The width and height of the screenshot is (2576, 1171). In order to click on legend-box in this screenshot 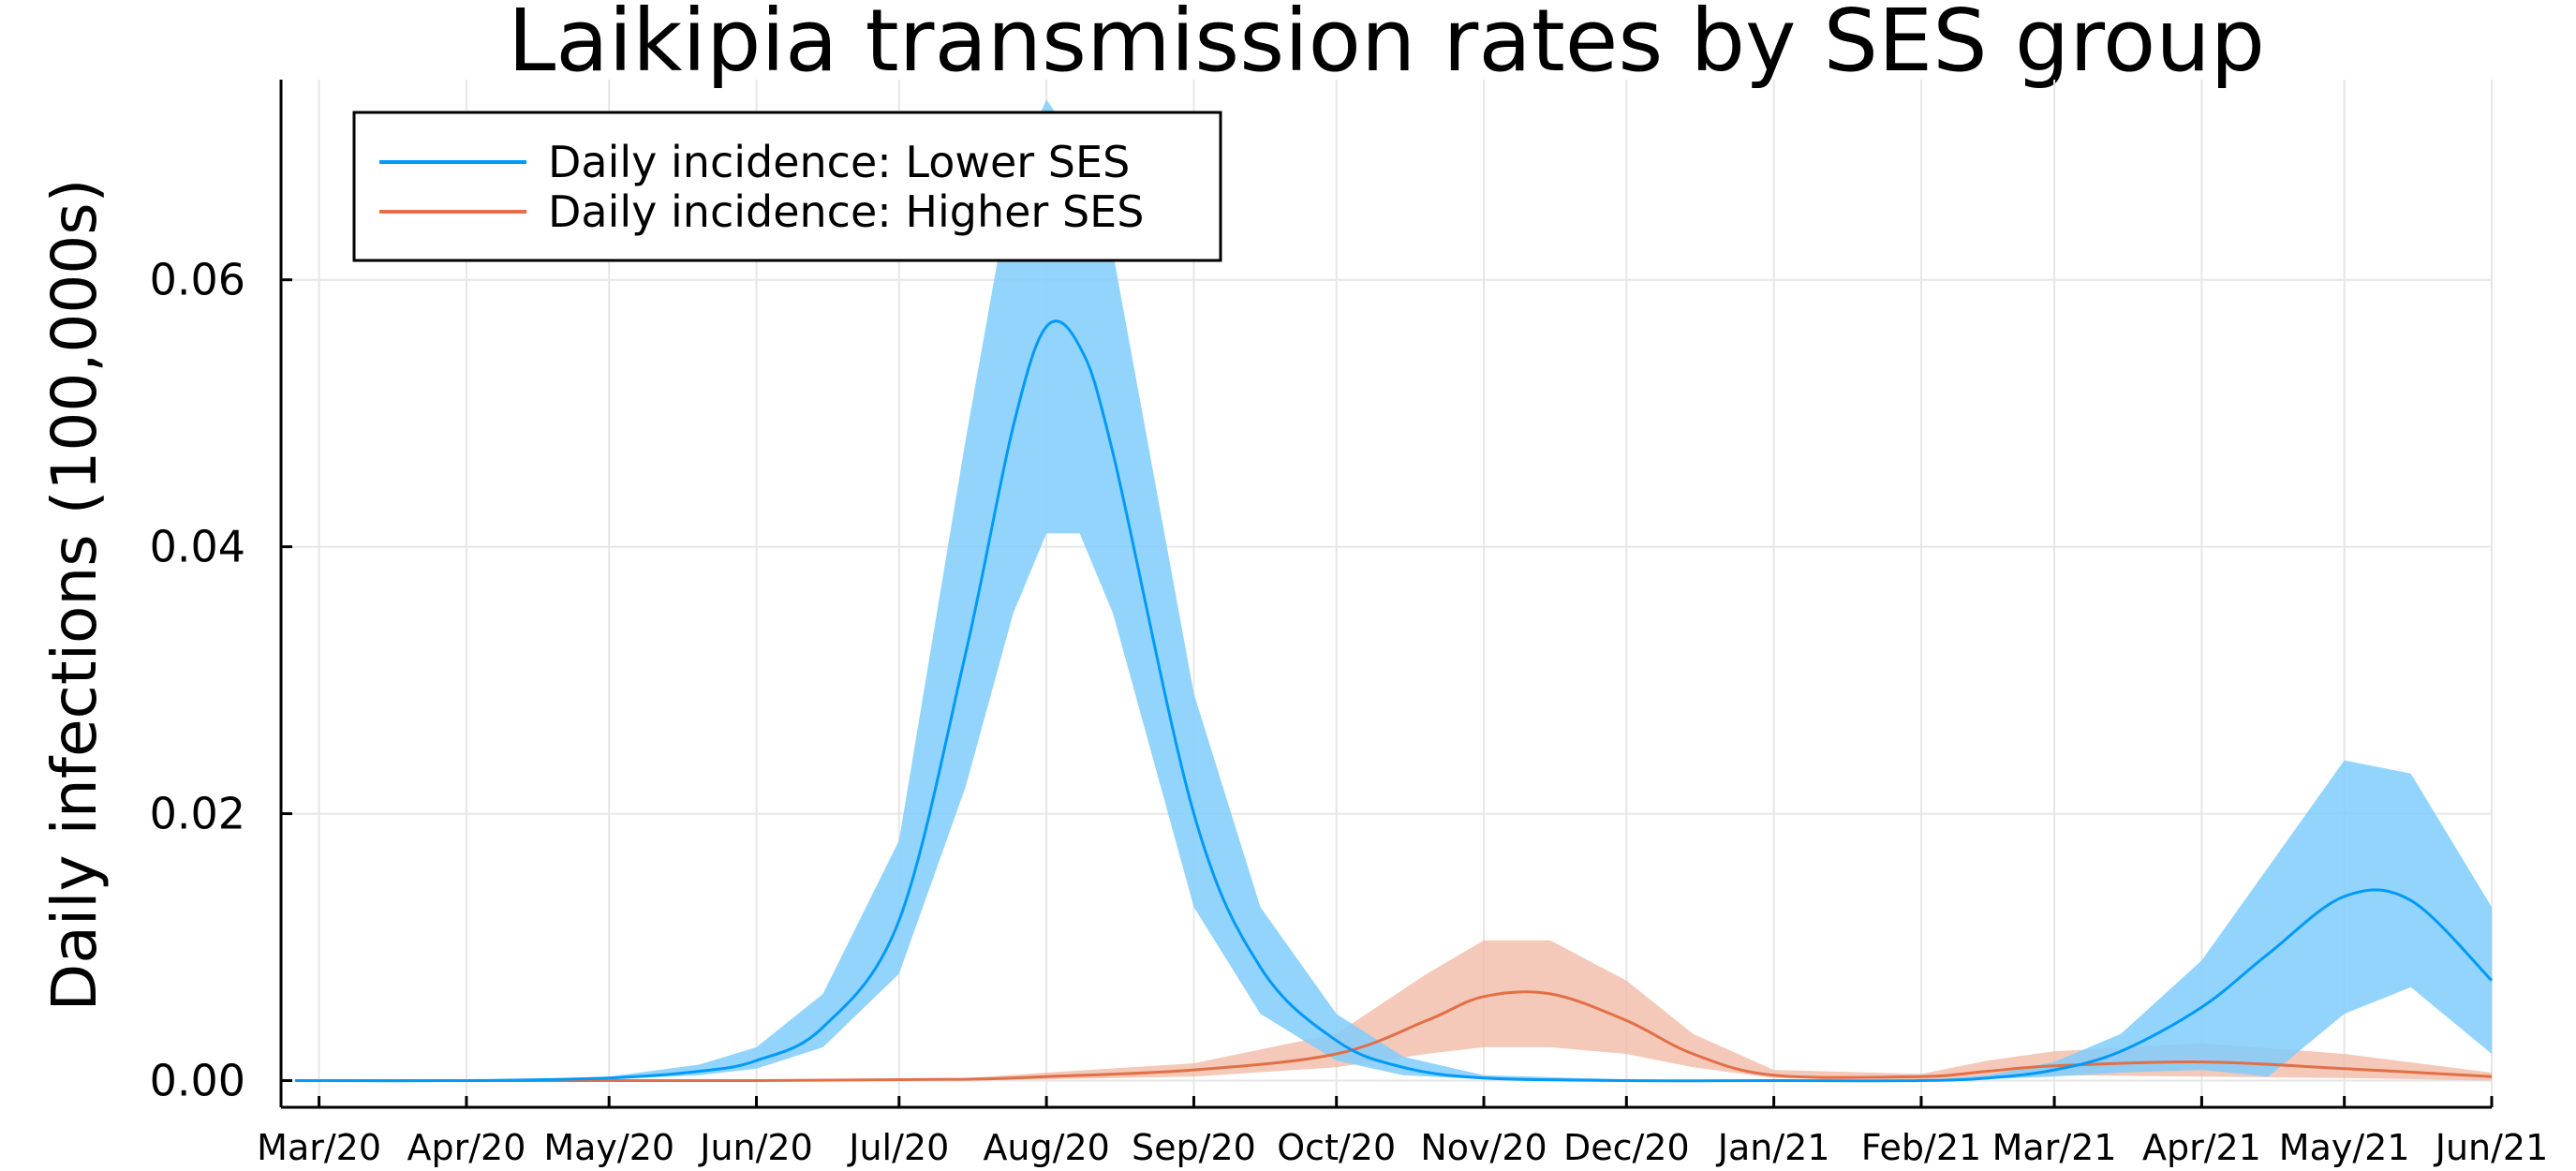, I will do `click(787, 186)`.